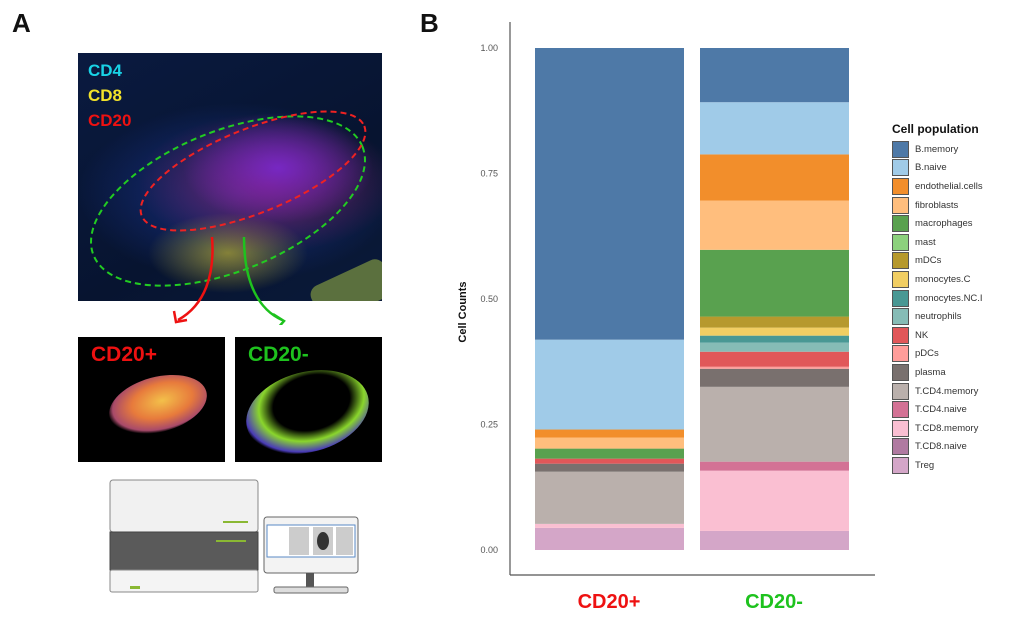  I want to click on bar-segment-monocytes-nc-i-cd20-negative, so click(774, 339).